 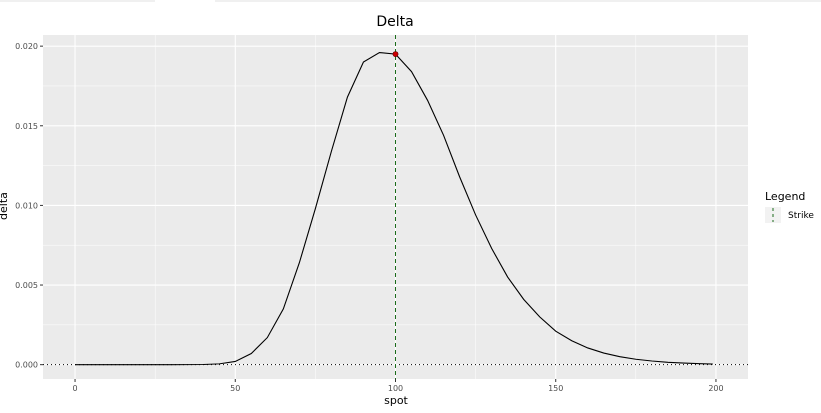 I want to click on x-tick-label: 150, so click(x=555, y=388).